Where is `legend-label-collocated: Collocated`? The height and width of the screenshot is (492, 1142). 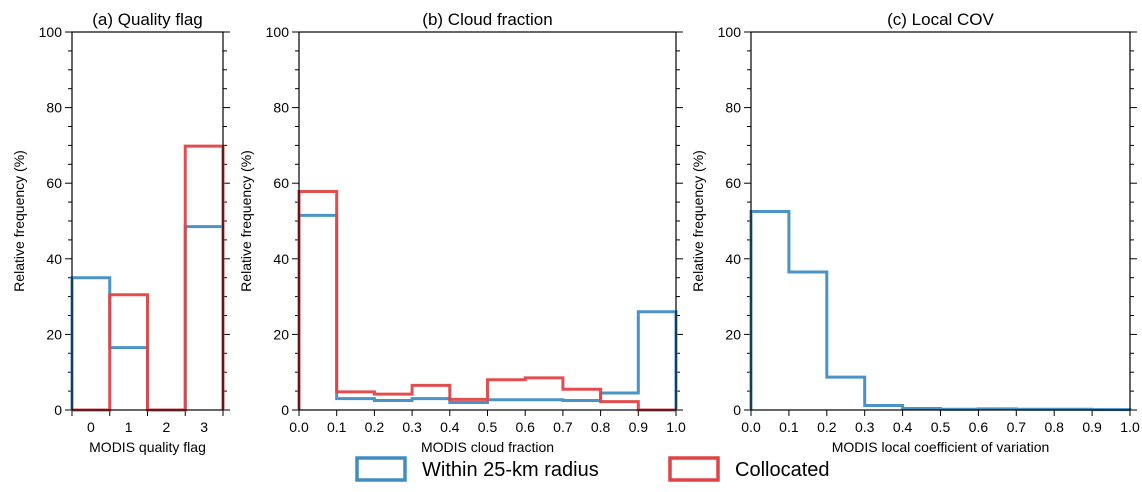
legend-label-collocated: Collocated is located at coordinates (782, 470).